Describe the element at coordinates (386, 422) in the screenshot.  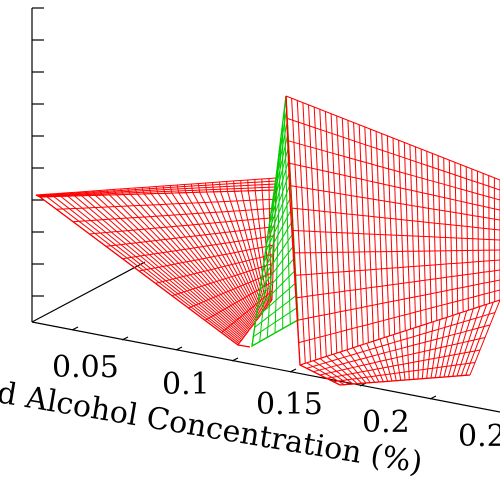
I see `x-tick-label-3: 0.2` at that location.